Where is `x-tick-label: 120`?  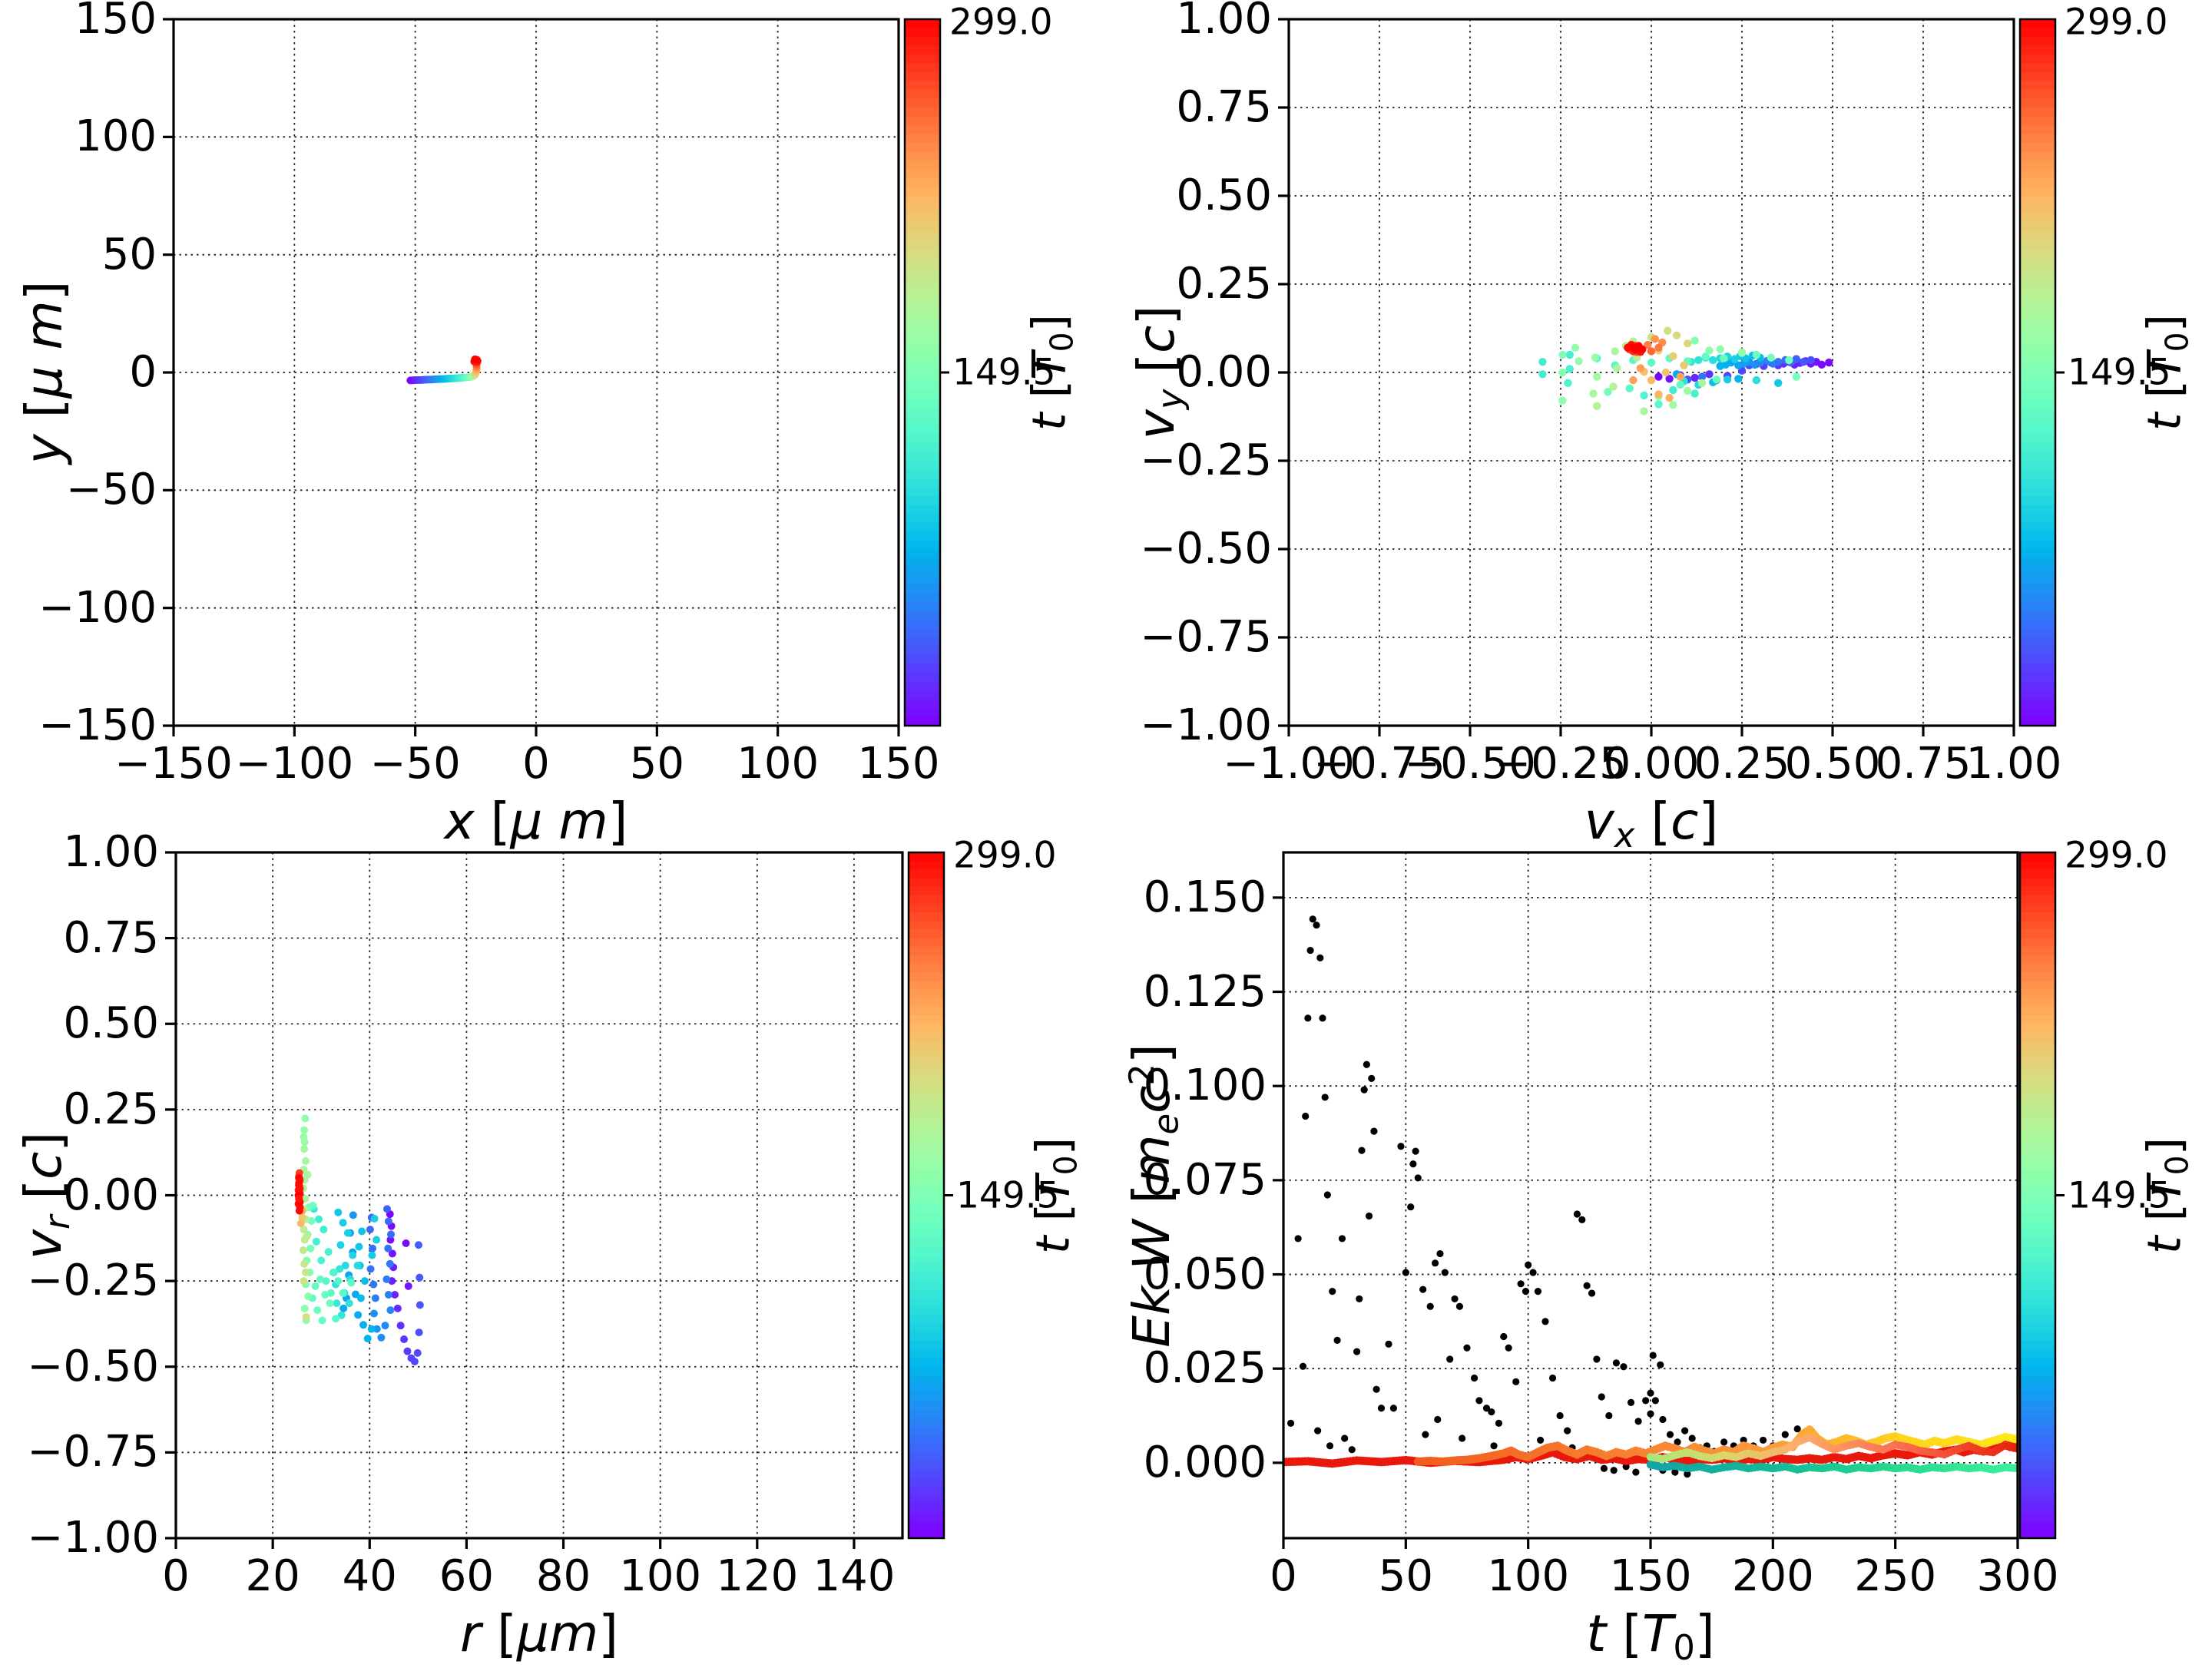
x-tick-label: 120 is located at coordinates (757, 1576).